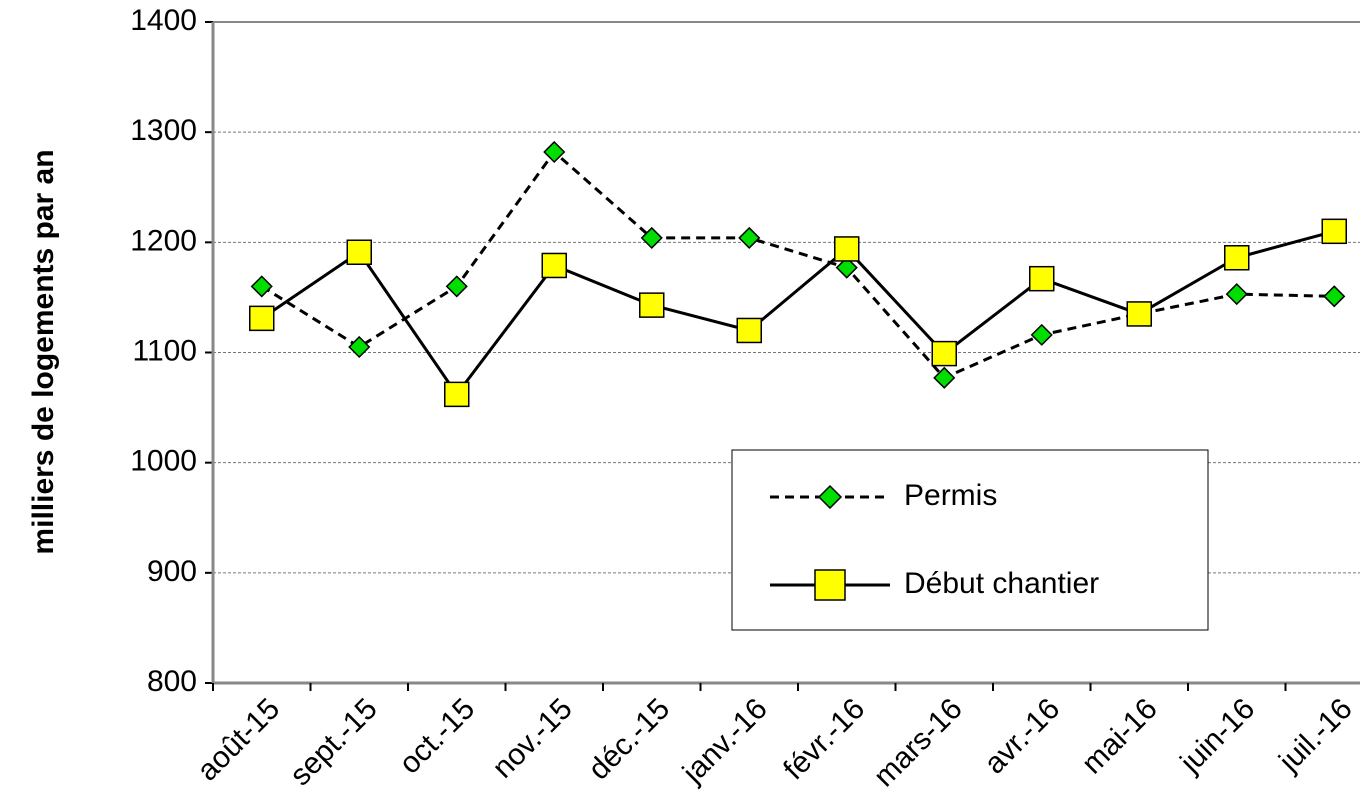  Describe the element at coordinates (1022, 736) in the screenshot. I see `x-tick-label: avr.-16` at that location.